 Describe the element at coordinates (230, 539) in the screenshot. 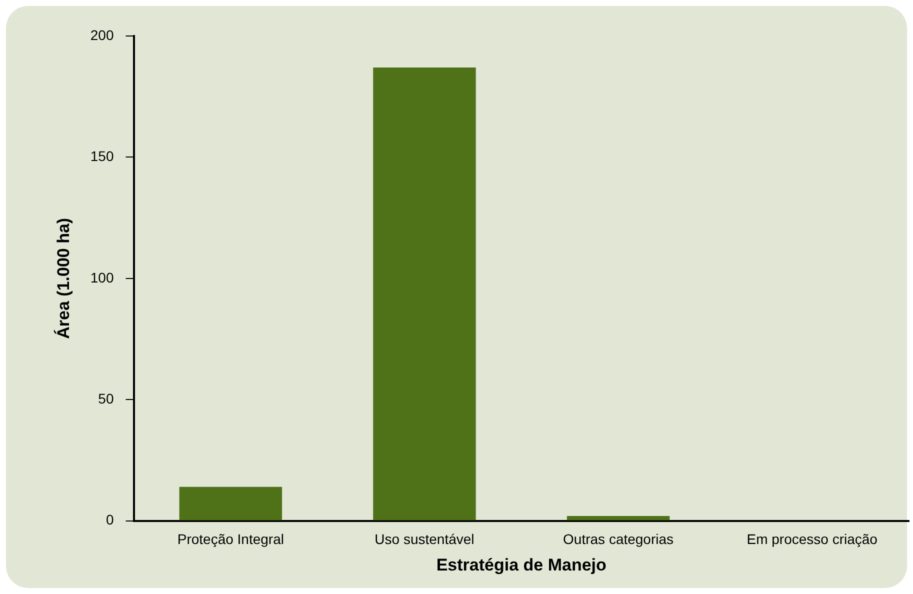

I see `x-tick-label: Proteção Integral` at that location.